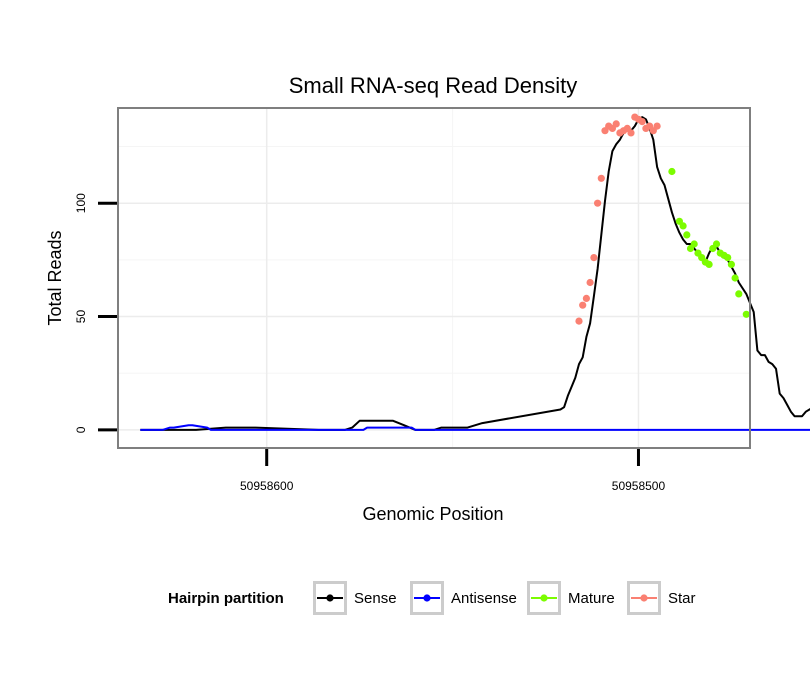 This screenshot has width=810, height=690. Describe the element at coordinates (639, 486) in the screenshot. I see `x-tick-label: 50958500` at that location.